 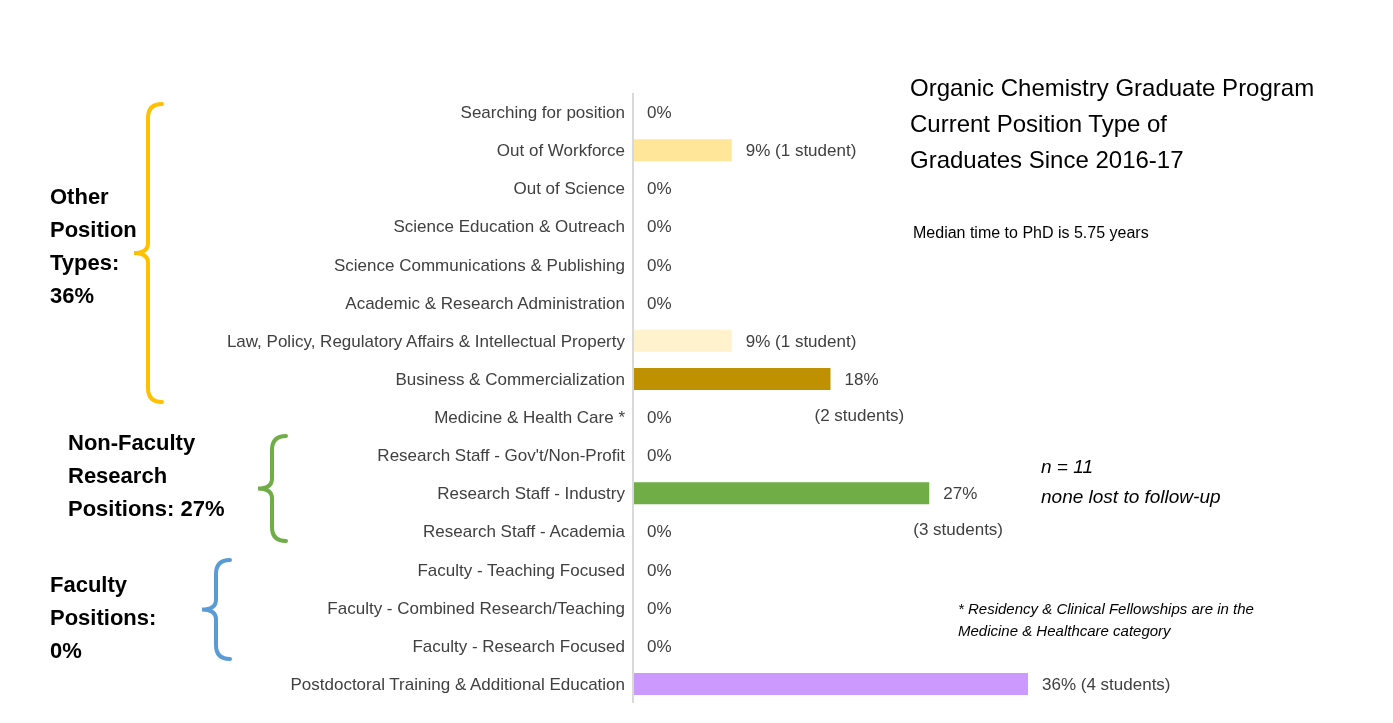 I want to click on y-tick-label: Faculty - Combined Research/Teaching, so click(x=476, y=608).